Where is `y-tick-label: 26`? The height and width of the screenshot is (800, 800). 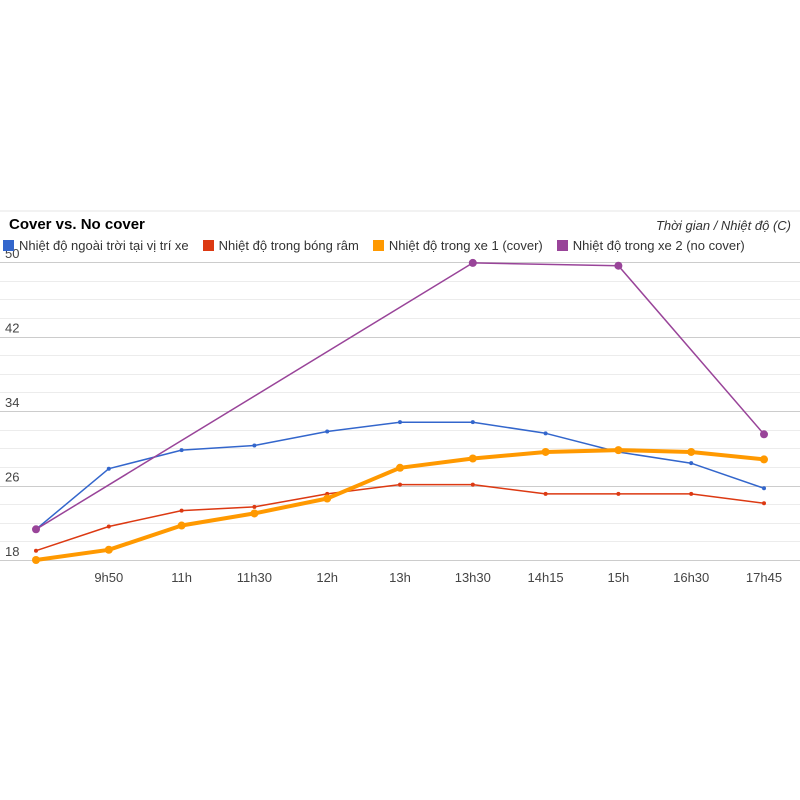
y-tick-label: 26 is located at coordinates (12, 477).